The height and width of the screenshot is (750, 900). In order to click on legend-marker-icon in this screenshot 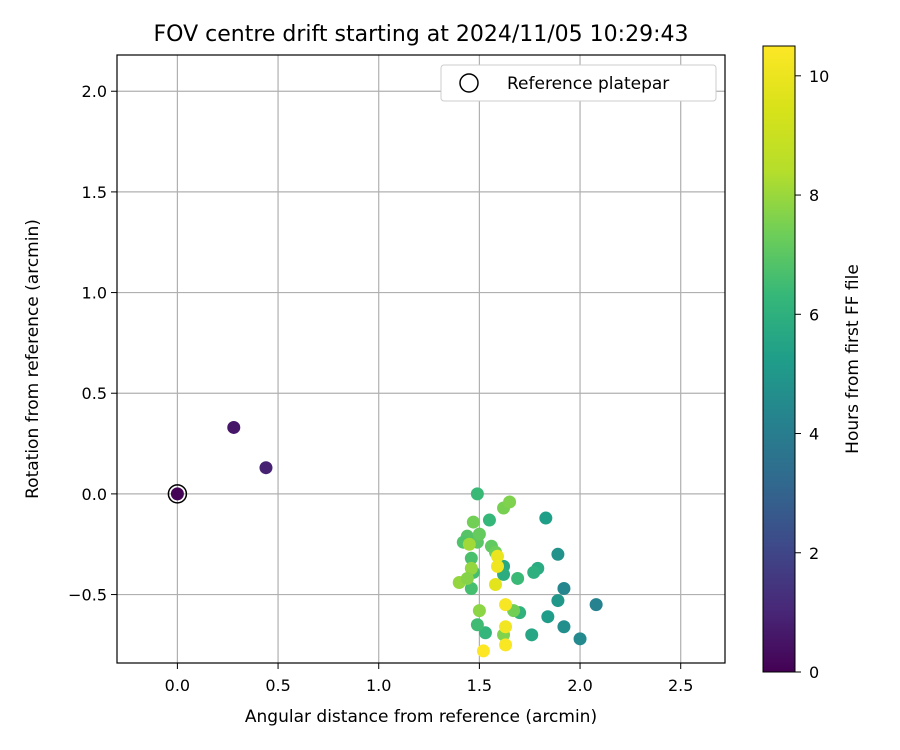, I will do `click(469, 83)`.